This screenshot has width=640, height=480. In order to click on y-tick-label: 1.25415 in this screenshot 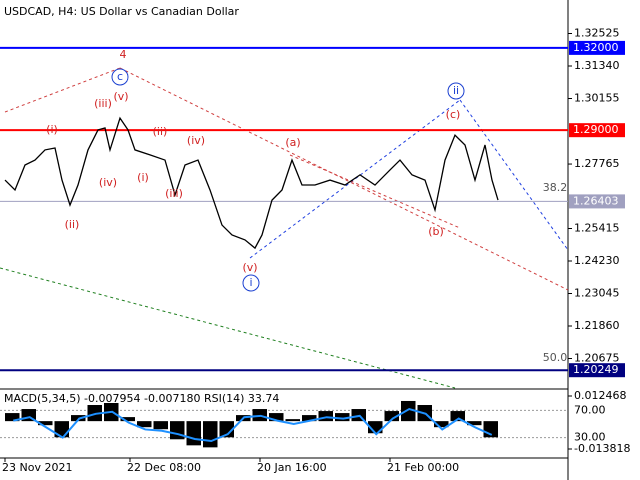, I will do `click(597, 228)`.